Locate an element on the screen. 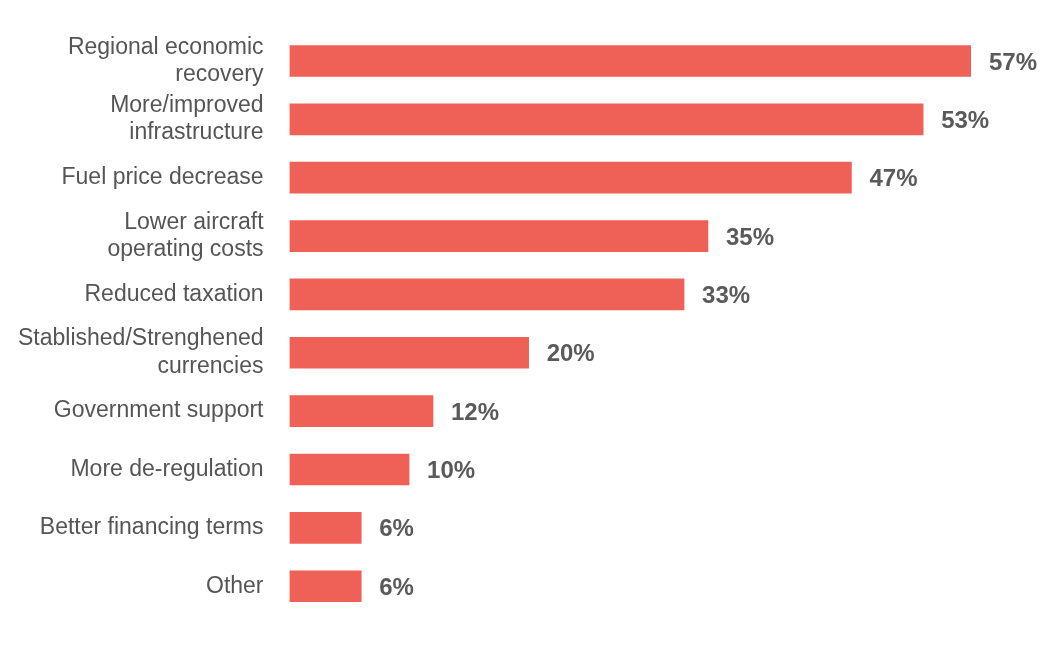  data-label: 12% is located at coordinates (475, 411).